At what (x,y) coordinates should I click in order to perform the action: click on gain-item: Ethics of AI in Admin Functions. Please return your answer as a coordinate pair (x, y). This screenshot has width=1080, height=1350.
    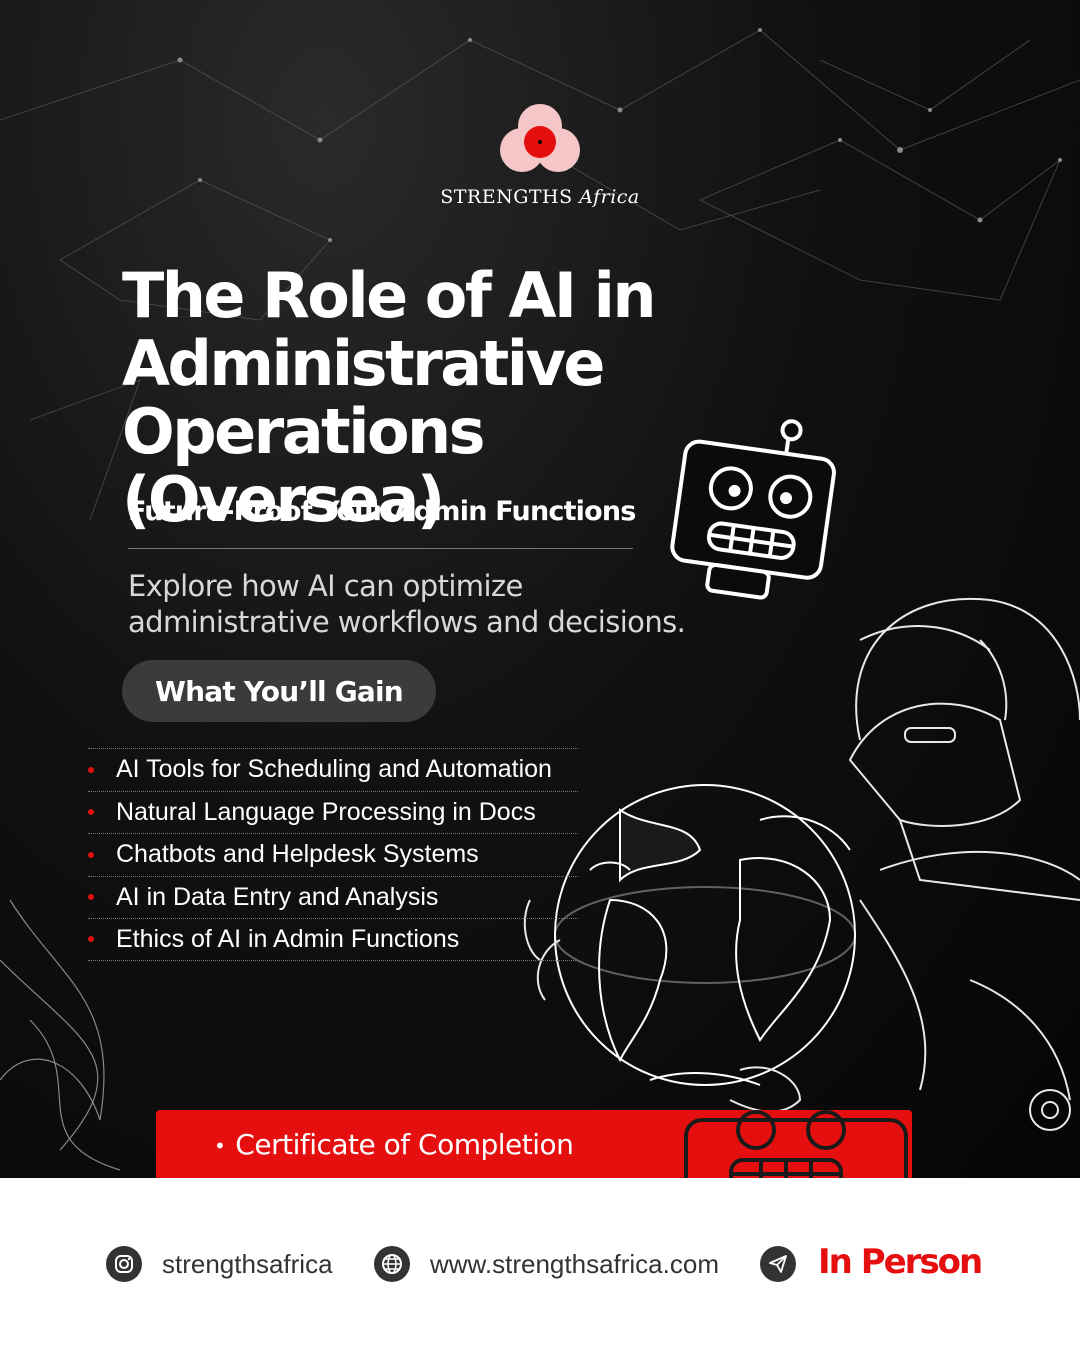
    Looking at the image, I should click on (333, 939).